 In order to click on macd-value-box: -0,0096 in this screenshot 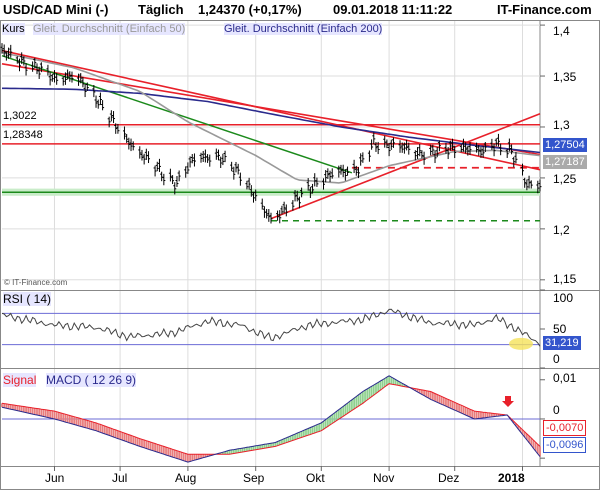, I will do `click(565, 445)`.